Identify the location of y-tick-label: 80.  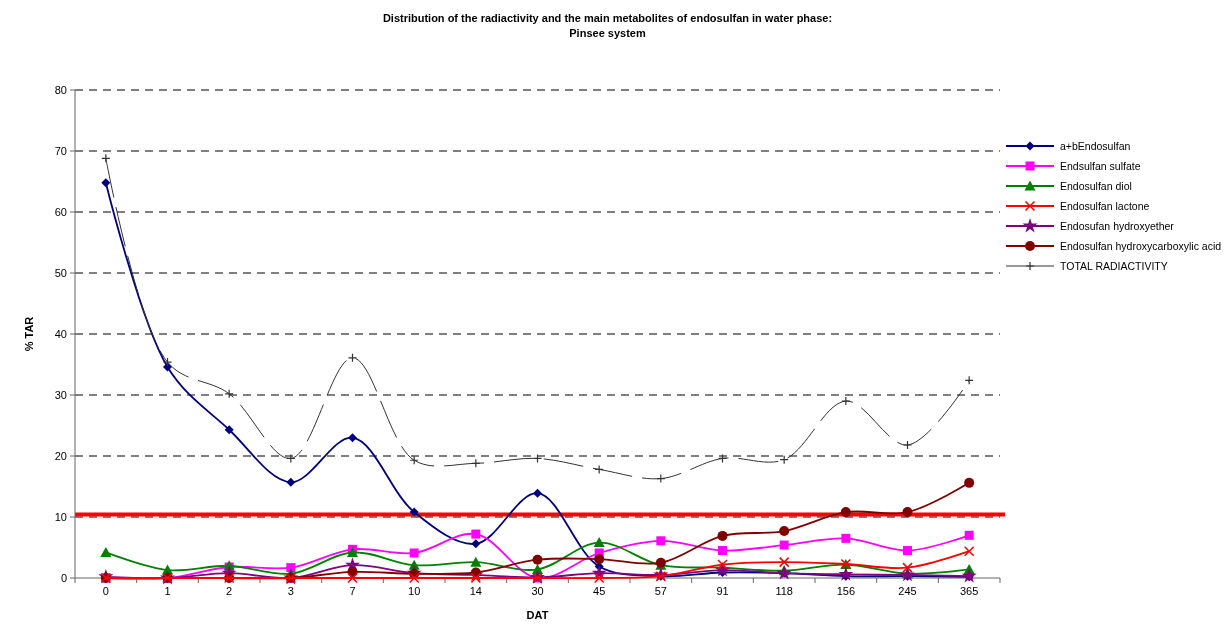
(60, 90).